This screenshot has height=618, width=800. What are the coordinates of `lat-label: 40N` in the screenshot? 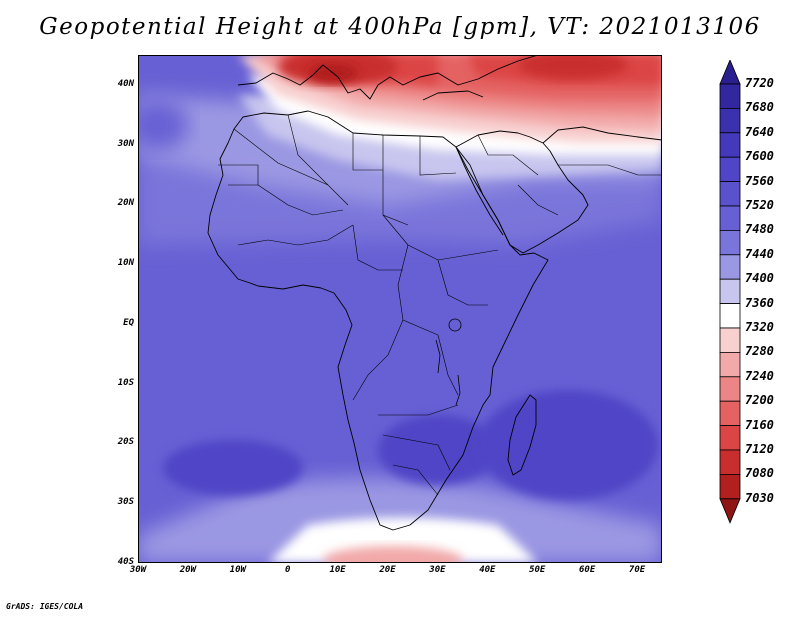 It's located at (125, 83).